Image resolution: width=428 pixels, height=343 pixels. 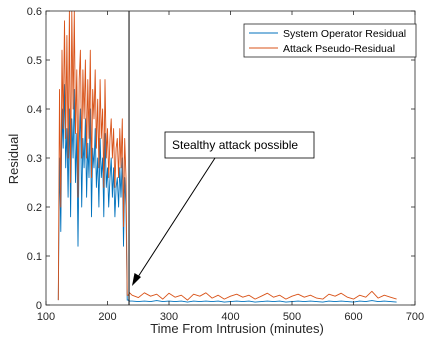 I want to click on x-tick-label-600: 600, so click(x=353, y=317).